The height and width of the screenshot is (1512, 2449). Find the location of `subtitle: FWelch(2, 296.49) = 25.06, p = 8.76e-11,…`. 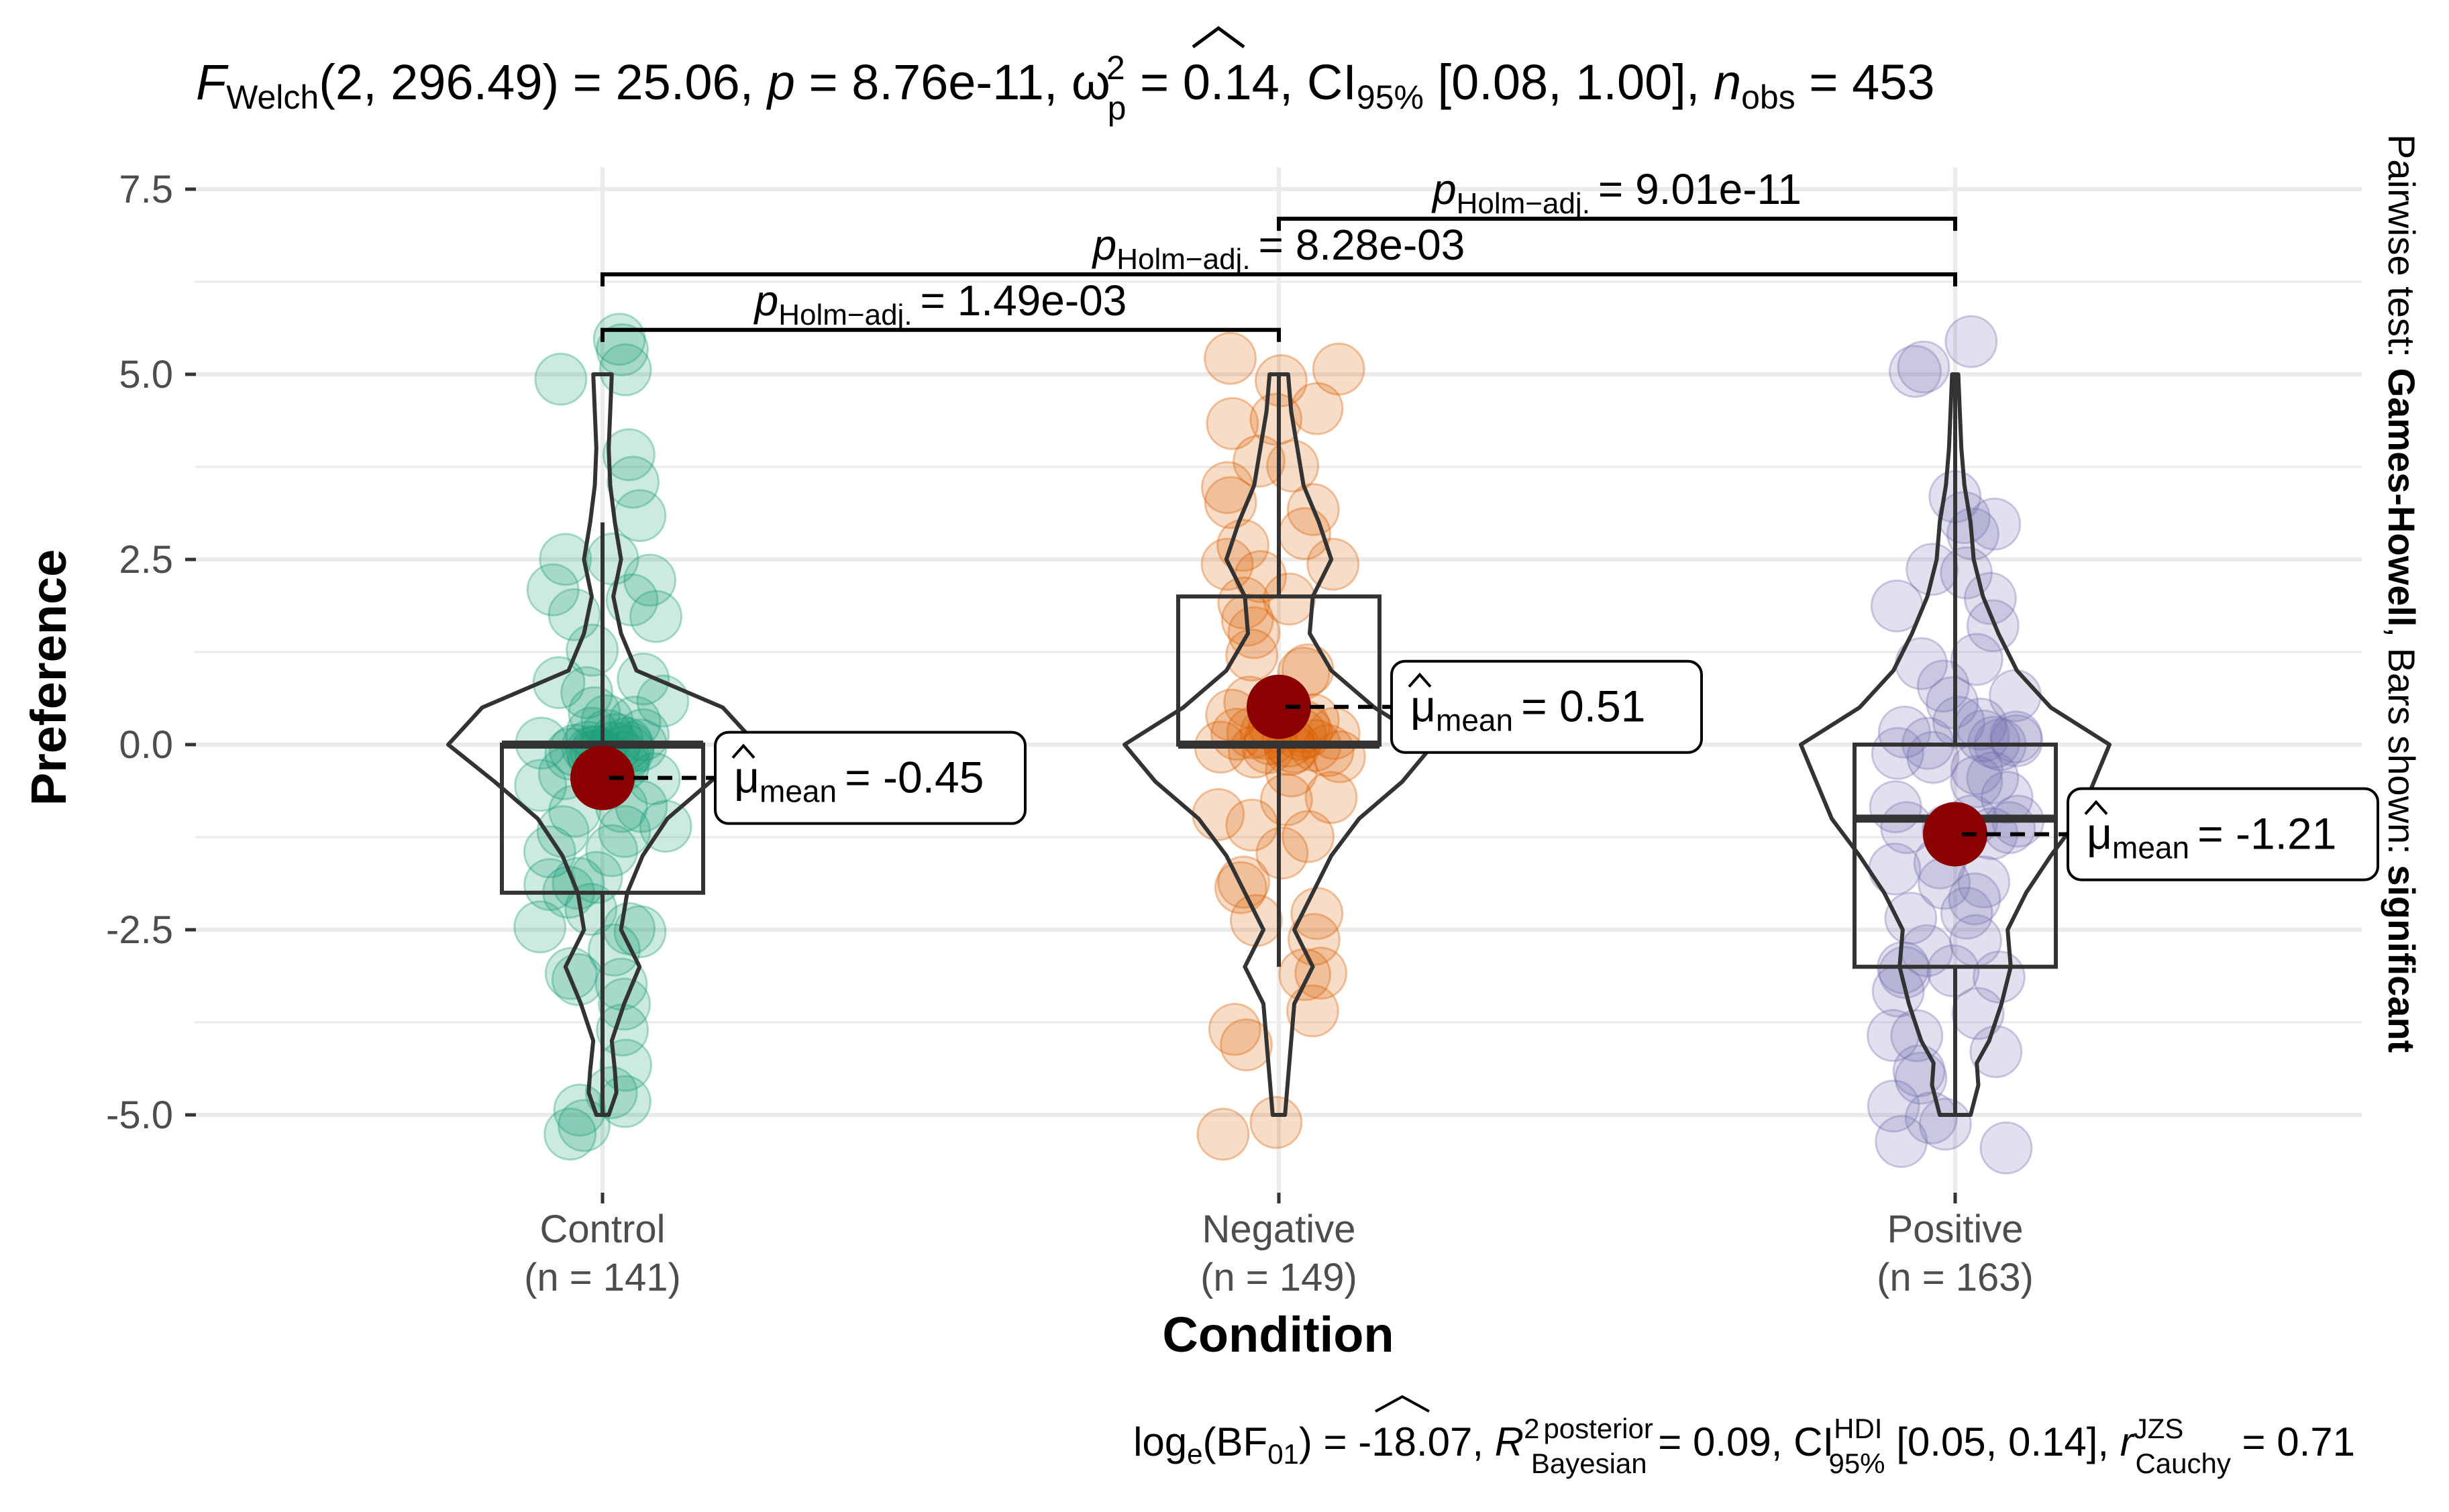

subtitle: FWelch(2, 296.49) = 25.06, p = 8.76e-11,… is located at coordinates (1065, 88).